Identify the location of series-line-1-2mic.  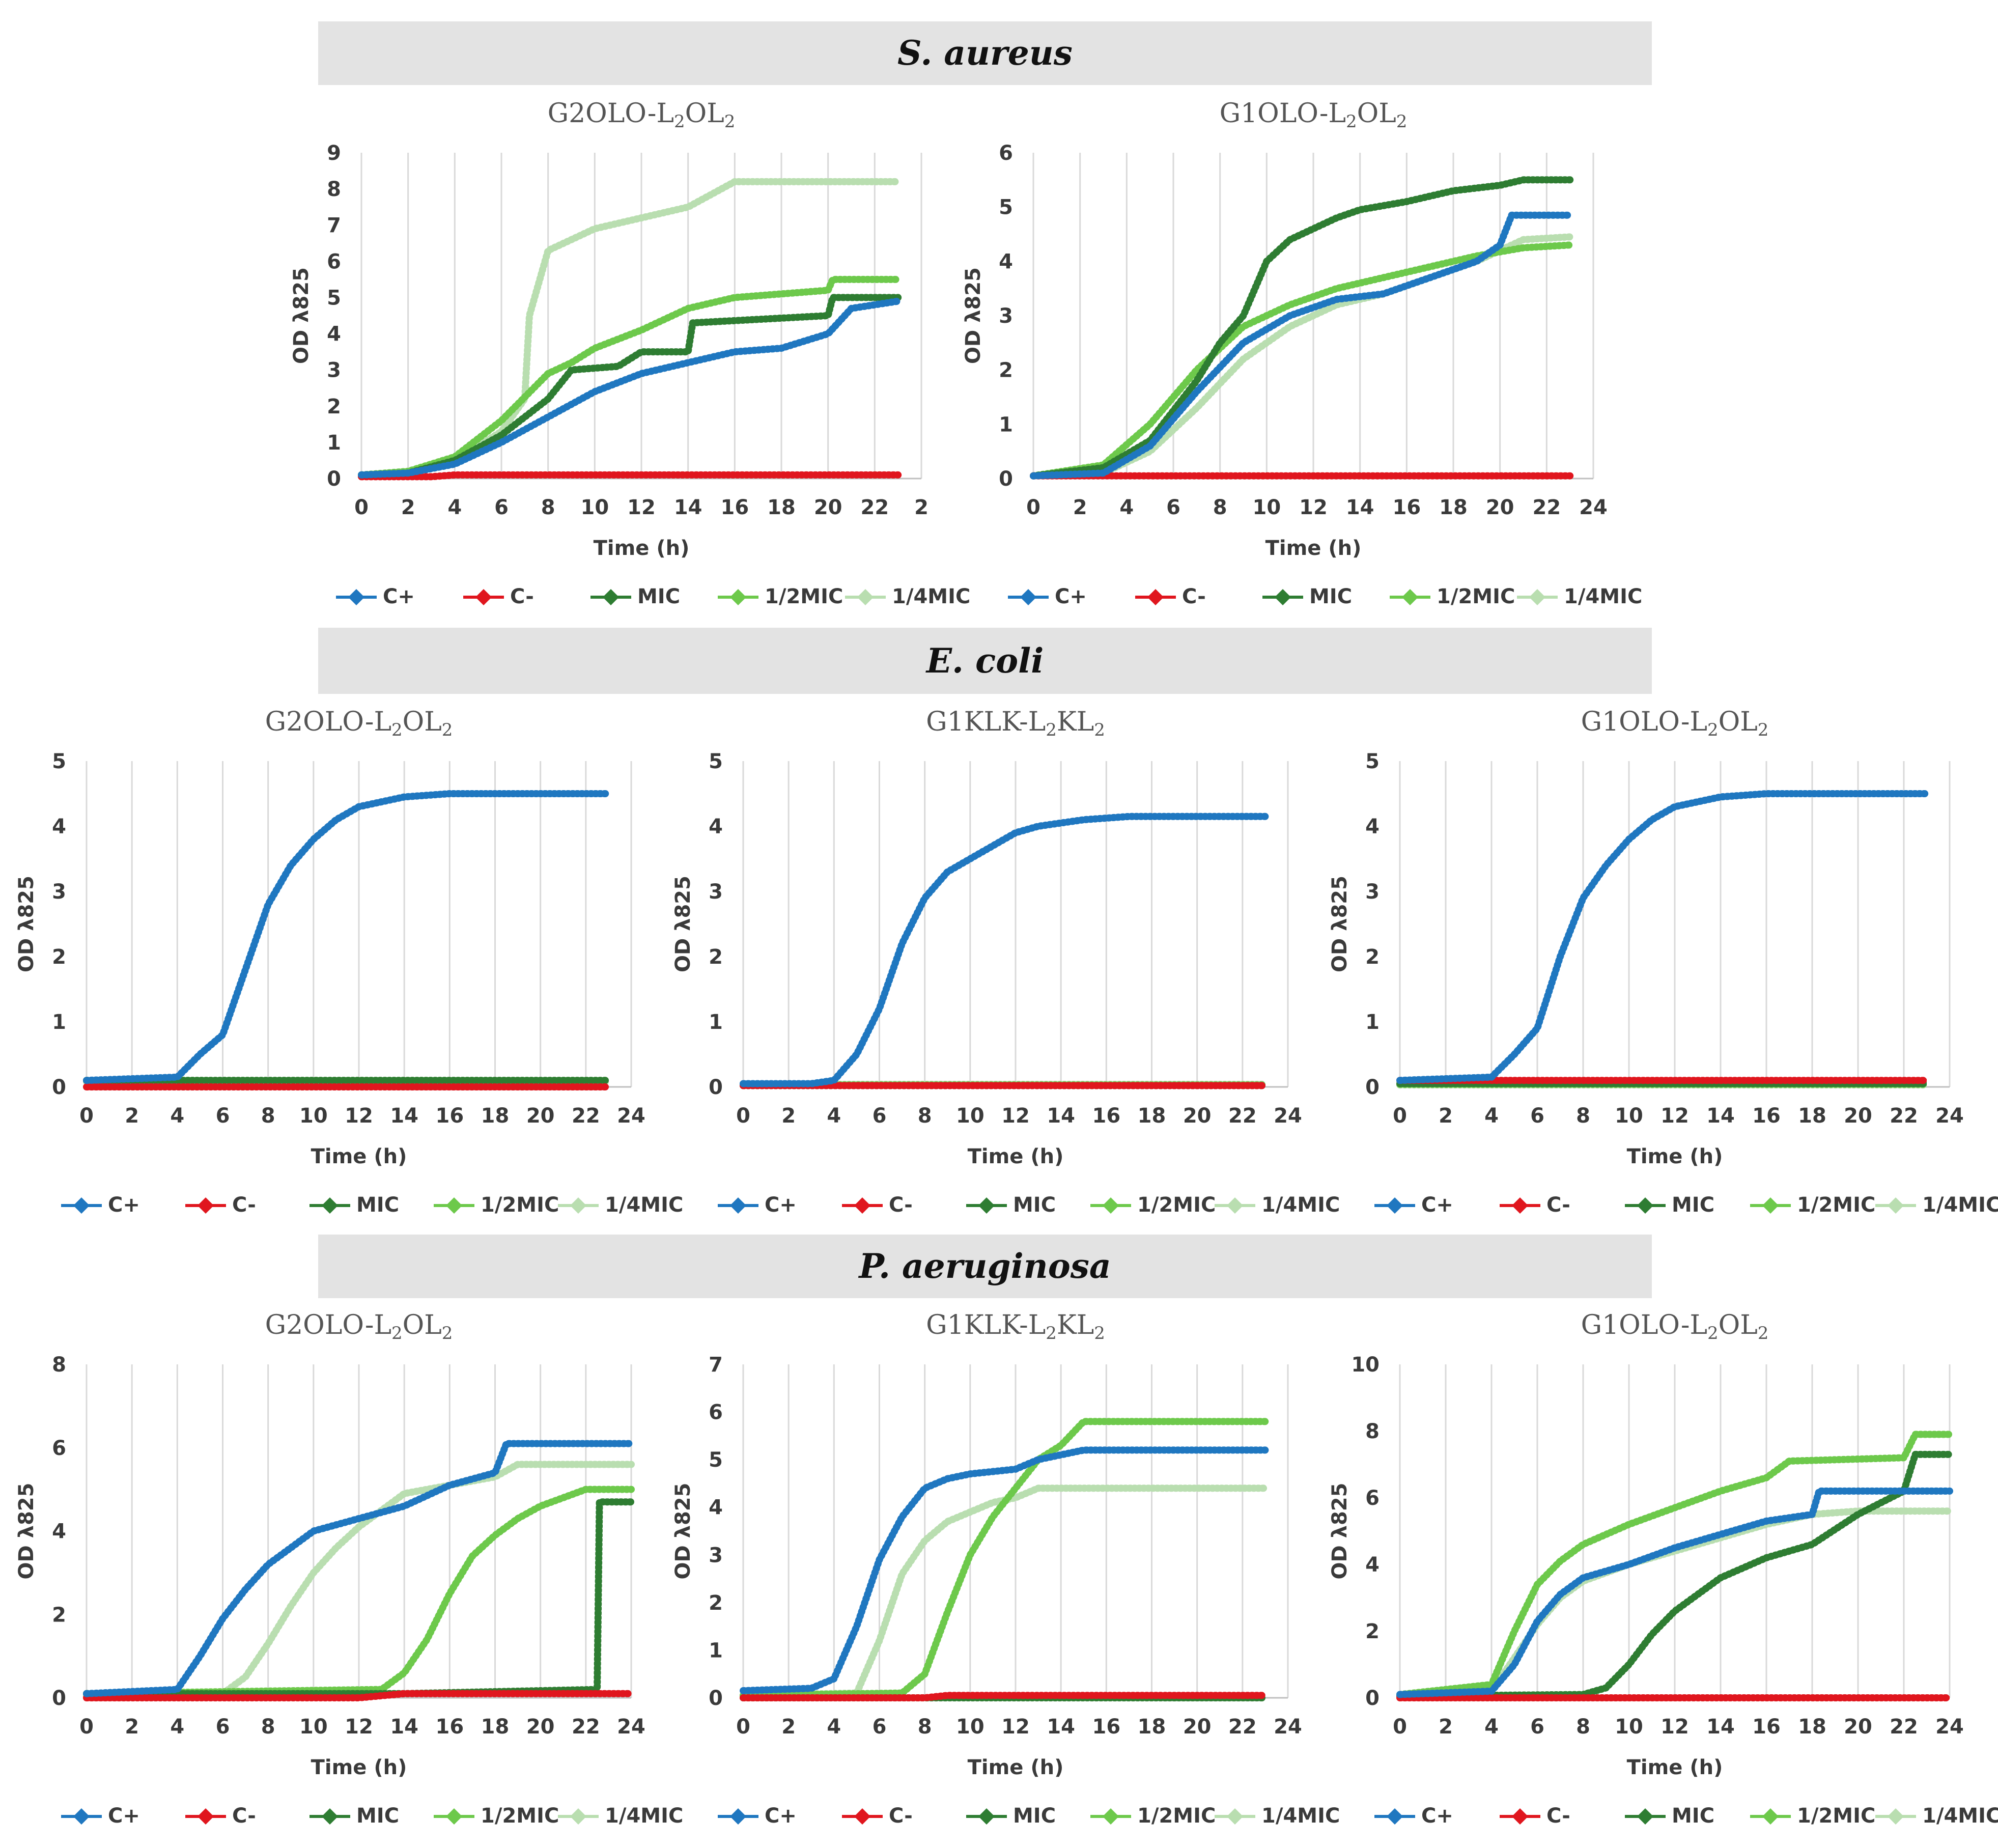
(1004, 1558).